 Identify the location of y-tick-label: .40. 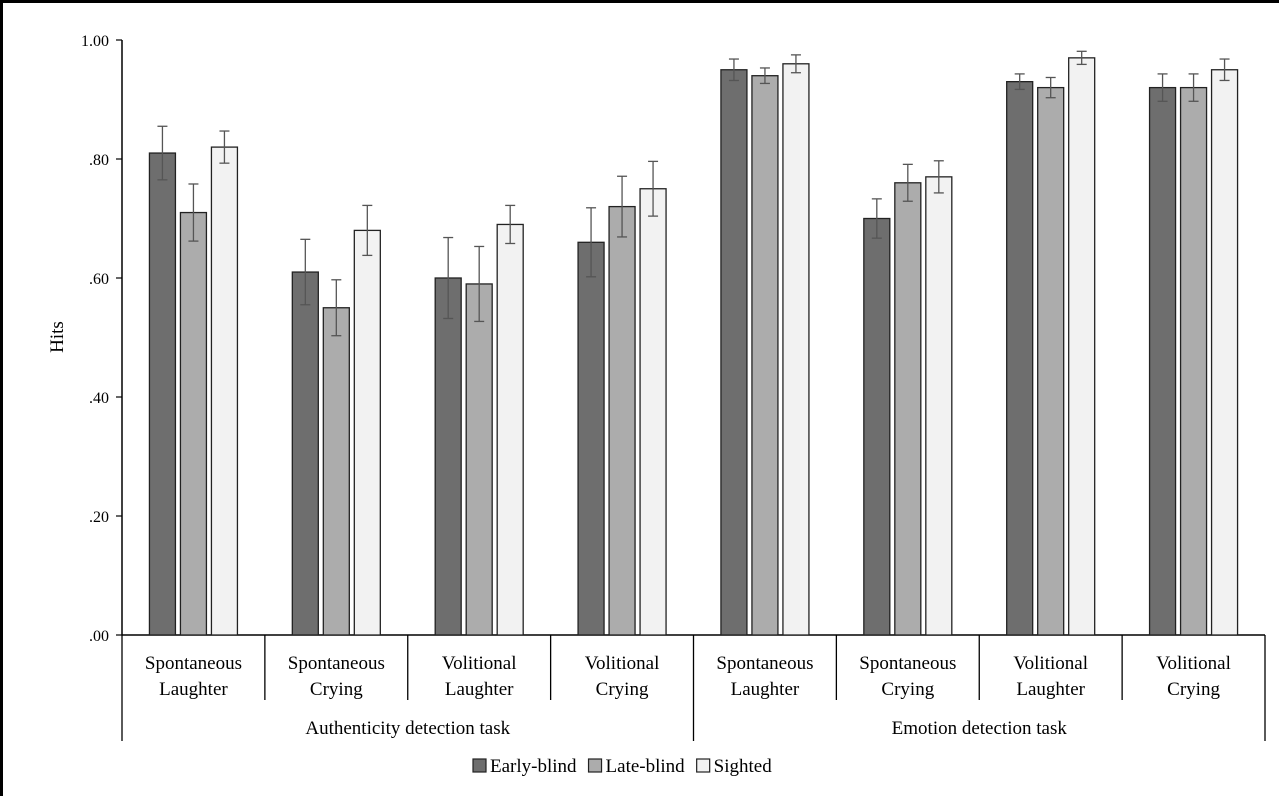
(99, 398).